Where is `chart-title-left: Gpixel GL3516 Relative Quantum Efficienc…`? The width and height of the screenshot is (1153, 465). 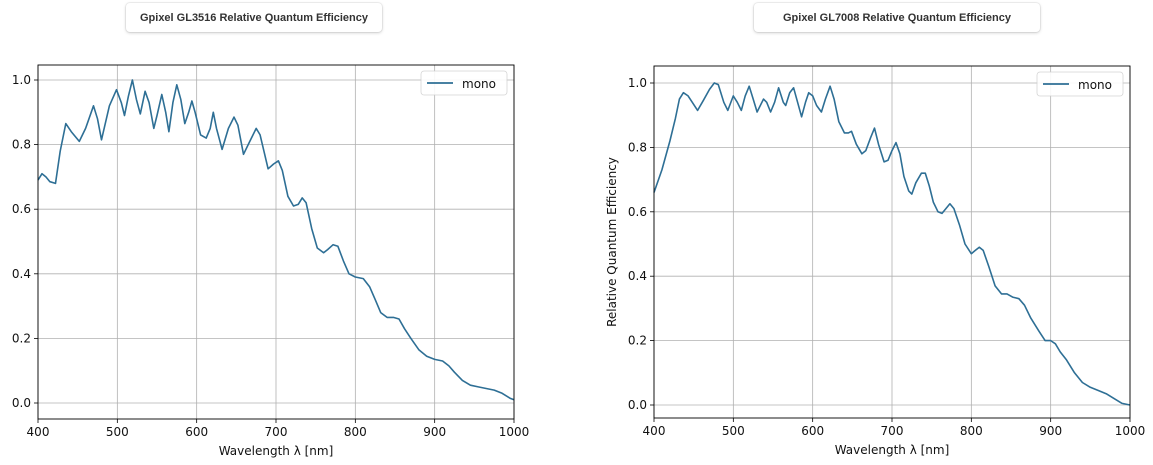 chart-title-left: Gpixel GL3516 Relative Quantum Efficienc… is located at coordinates (254, 17).